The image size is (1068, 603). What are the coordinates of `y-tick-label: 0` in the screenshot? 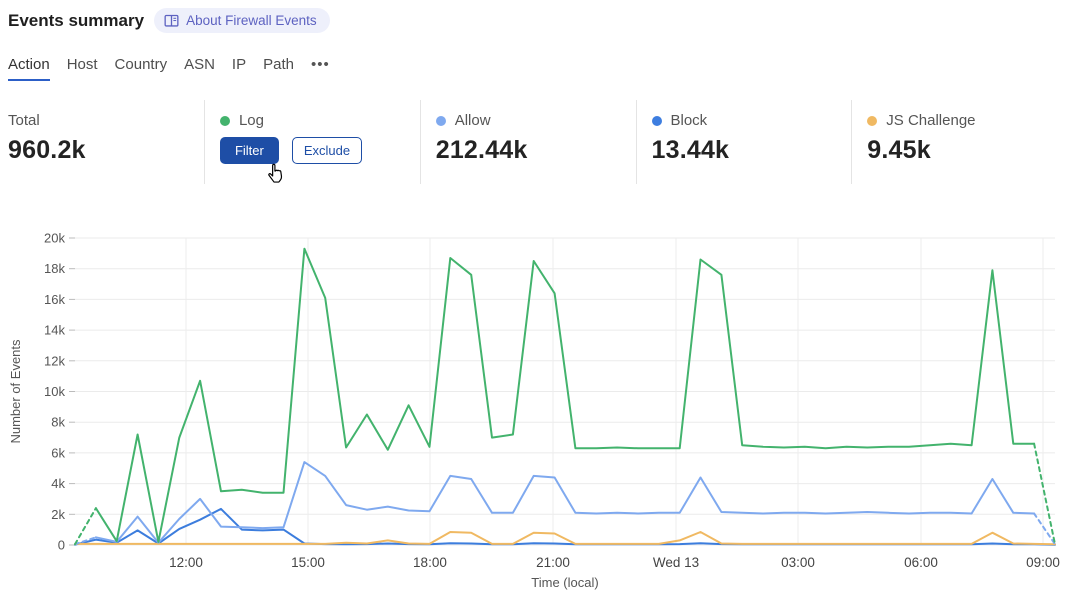 It's located at (61, 545).